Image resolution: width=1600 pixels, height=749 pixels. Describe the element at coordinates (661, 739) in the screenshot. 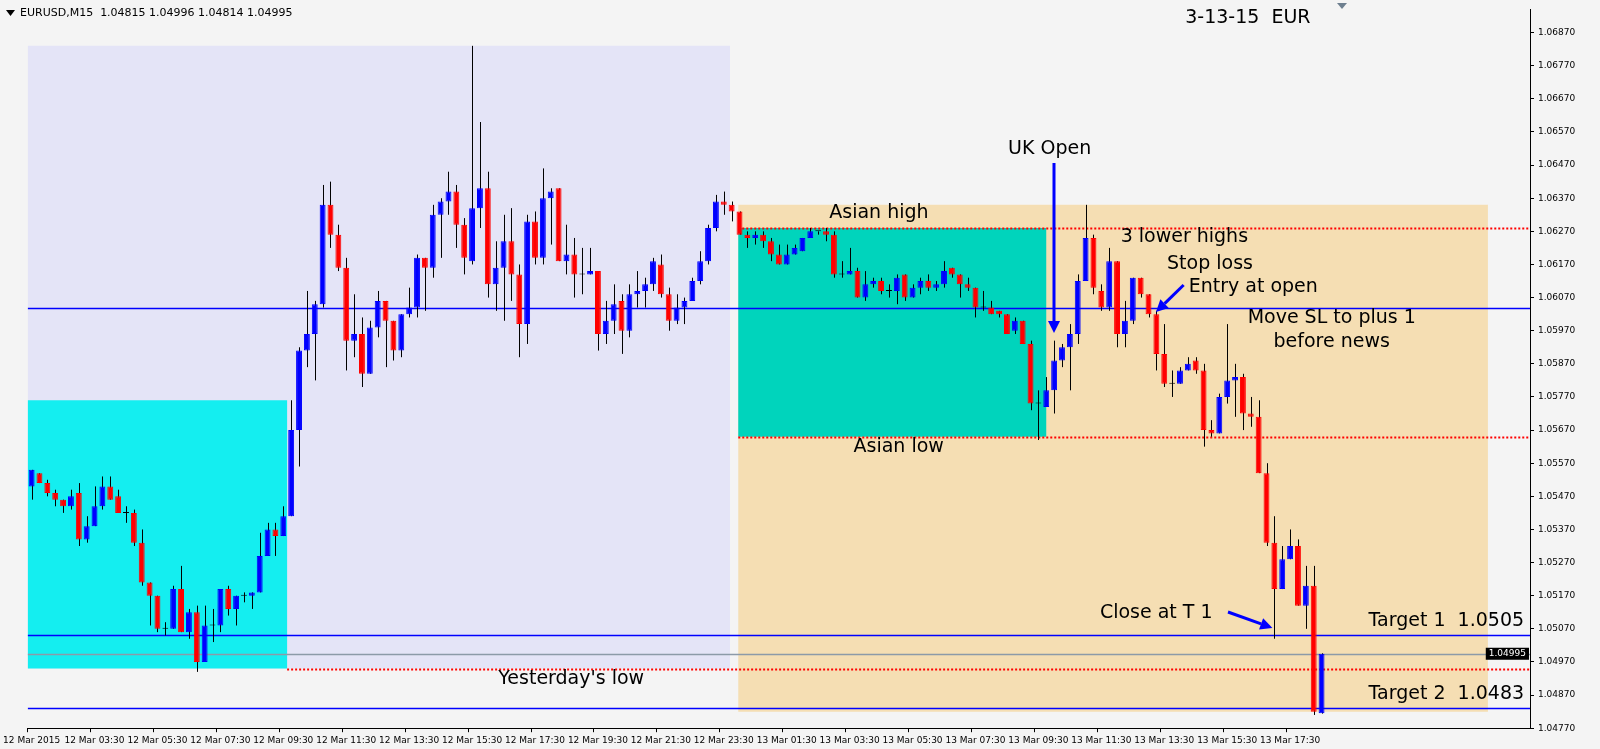

I see `x-tick-label: 12 Mar 21:30` at that location.